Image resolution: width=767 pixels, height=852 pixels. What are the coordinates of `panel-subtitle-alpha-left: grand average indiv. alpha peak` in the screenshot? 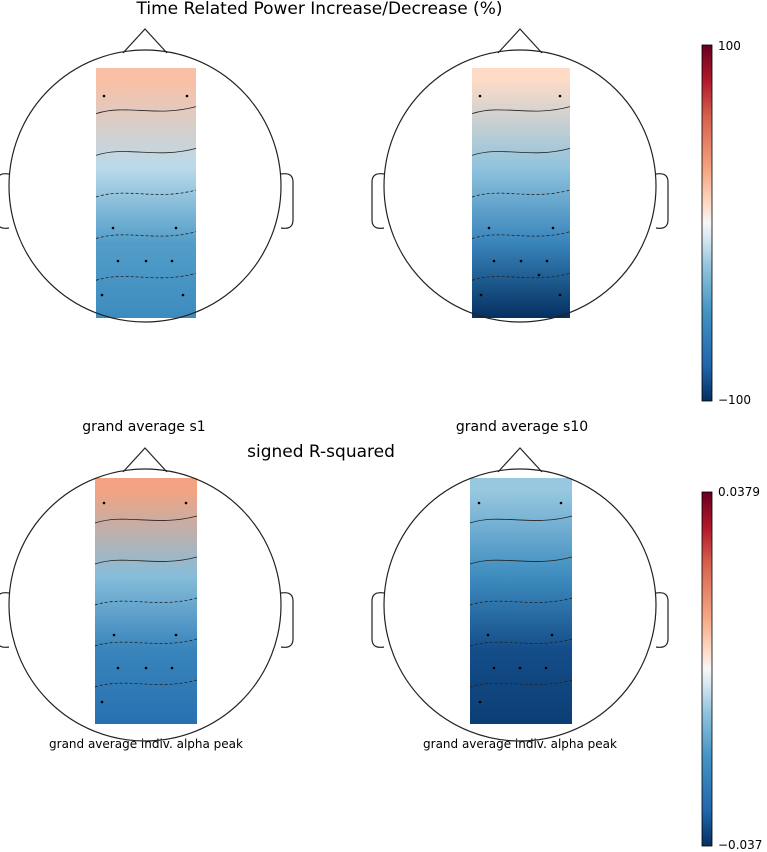 It's located at (146, 744).